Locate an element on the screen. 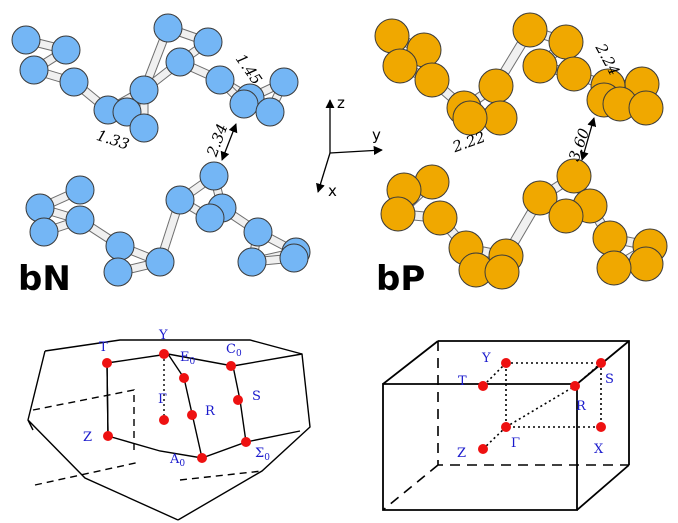 The height and width of the screenshot is (523, 678). bn-label: bN is located at coordinates (44, 279).